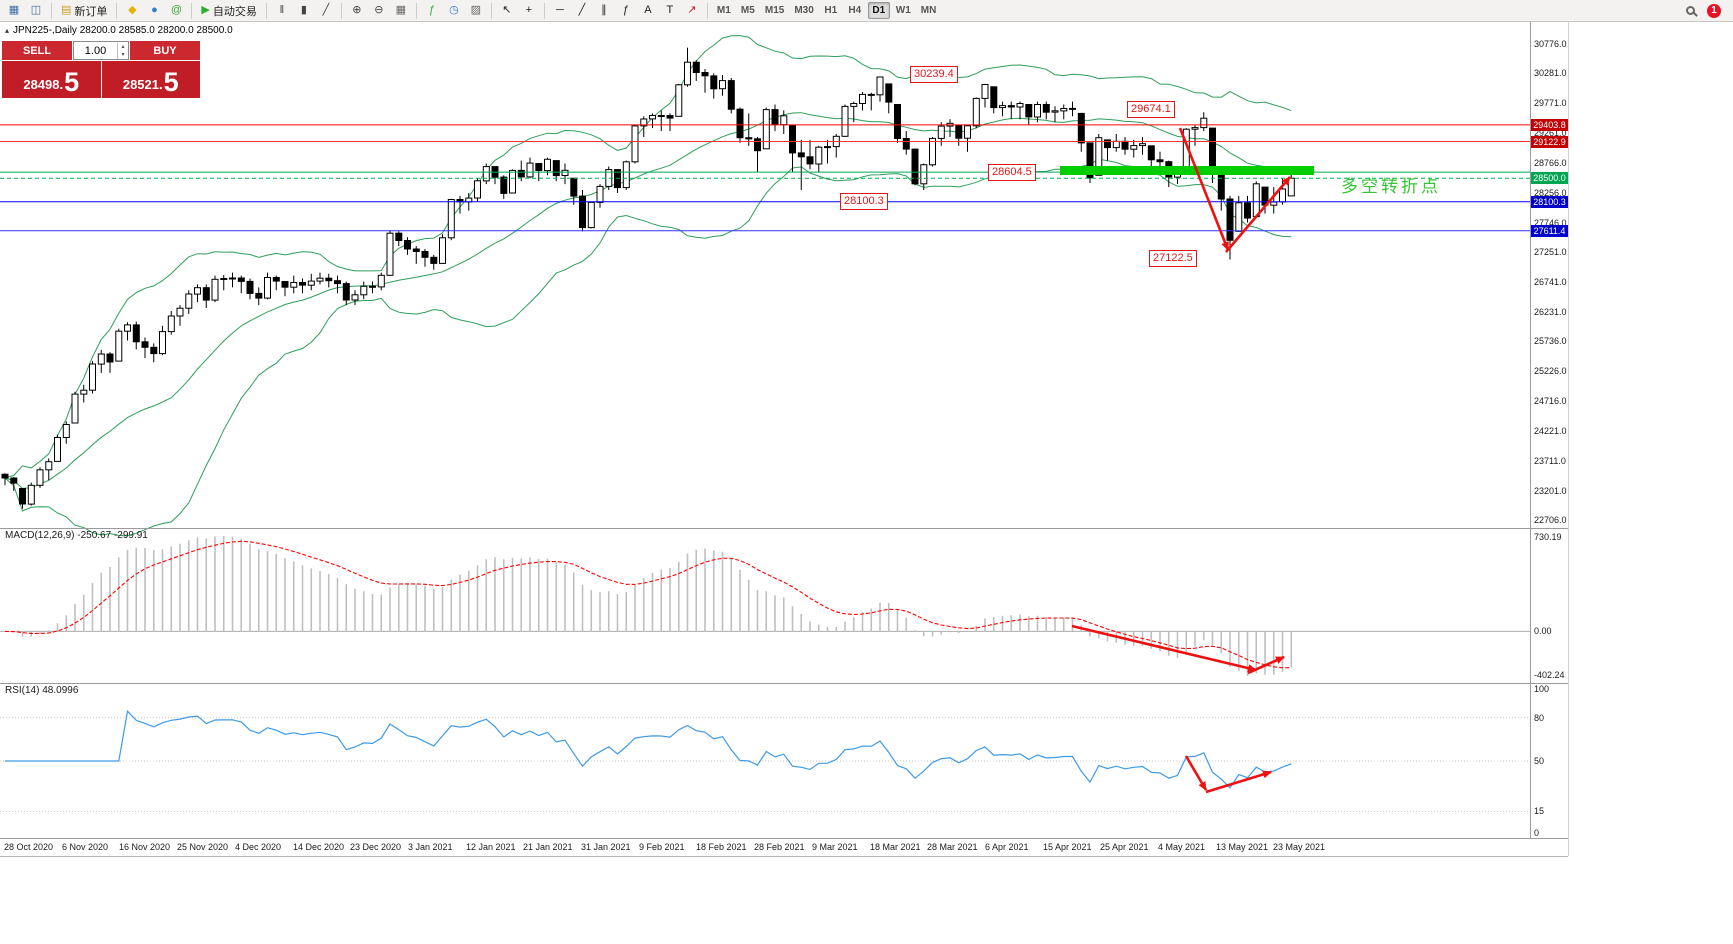  What do you see at coordinates (606, 847) in the screenshot?
I see `date-axis-label: 31 Jan 2021` at bounding box center [606, 847].